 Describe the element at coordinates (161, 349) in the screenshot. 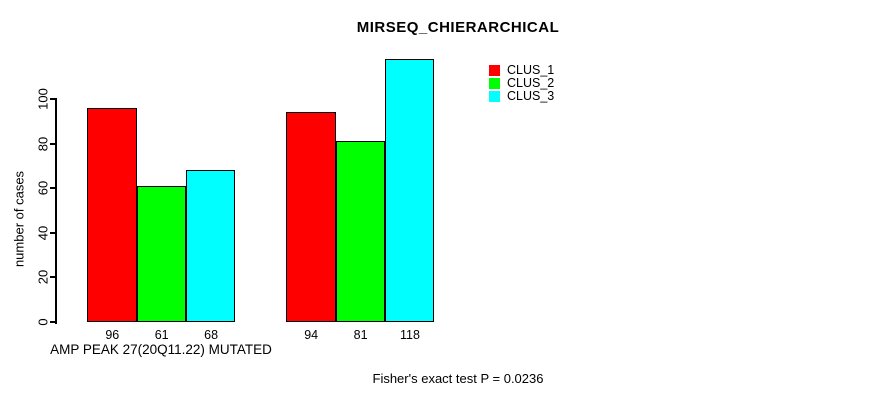

I see `x-axis-group-label: AMP PEAK 27(20Q11.22) MUTATED` at that location.